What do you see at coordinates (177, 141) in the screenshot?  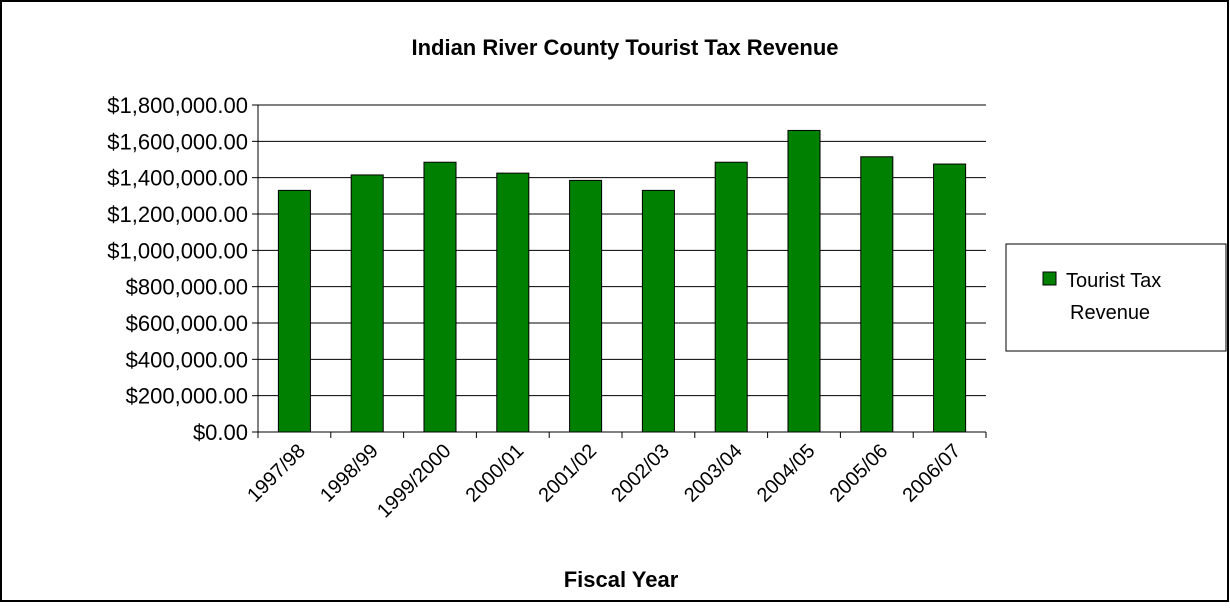 I see `y-tick-label: $1,600,000.00` at bounding box center [177, 141].